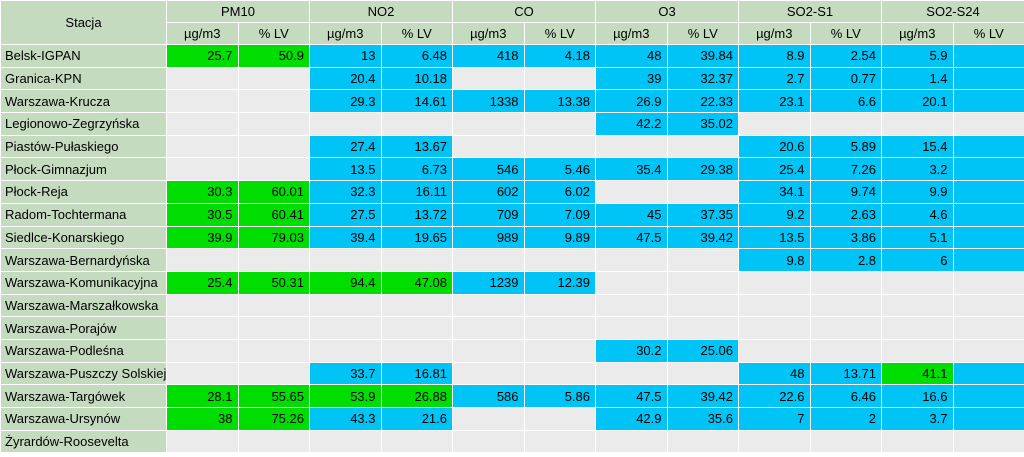 This screenshot has width=1024, height=457. I want to click on value-cell: 13.5, so click(774, 237).